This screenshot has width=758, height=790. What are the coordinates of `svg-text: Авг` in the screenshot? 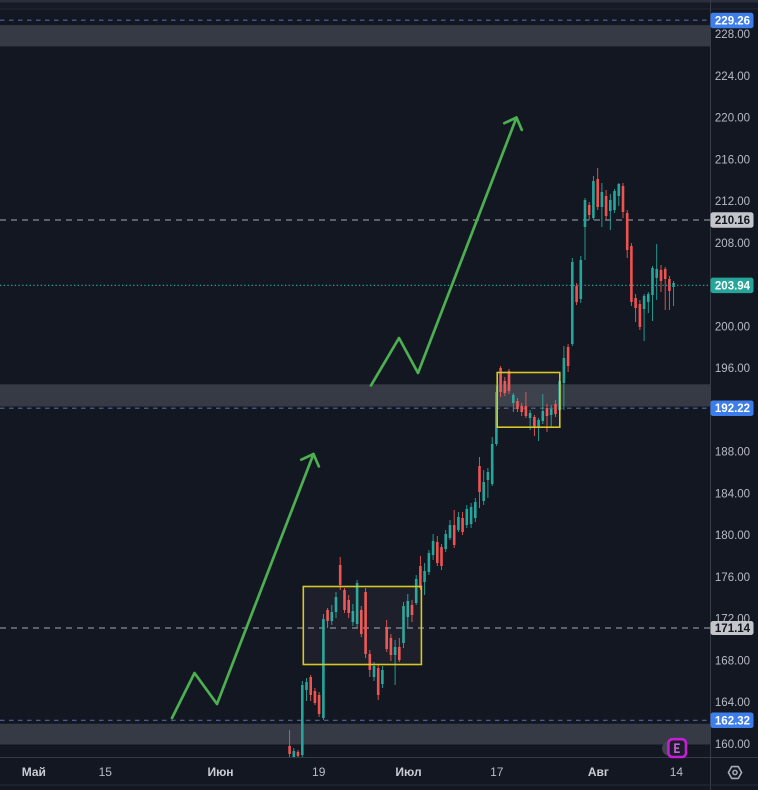 It's located at (598, 772).